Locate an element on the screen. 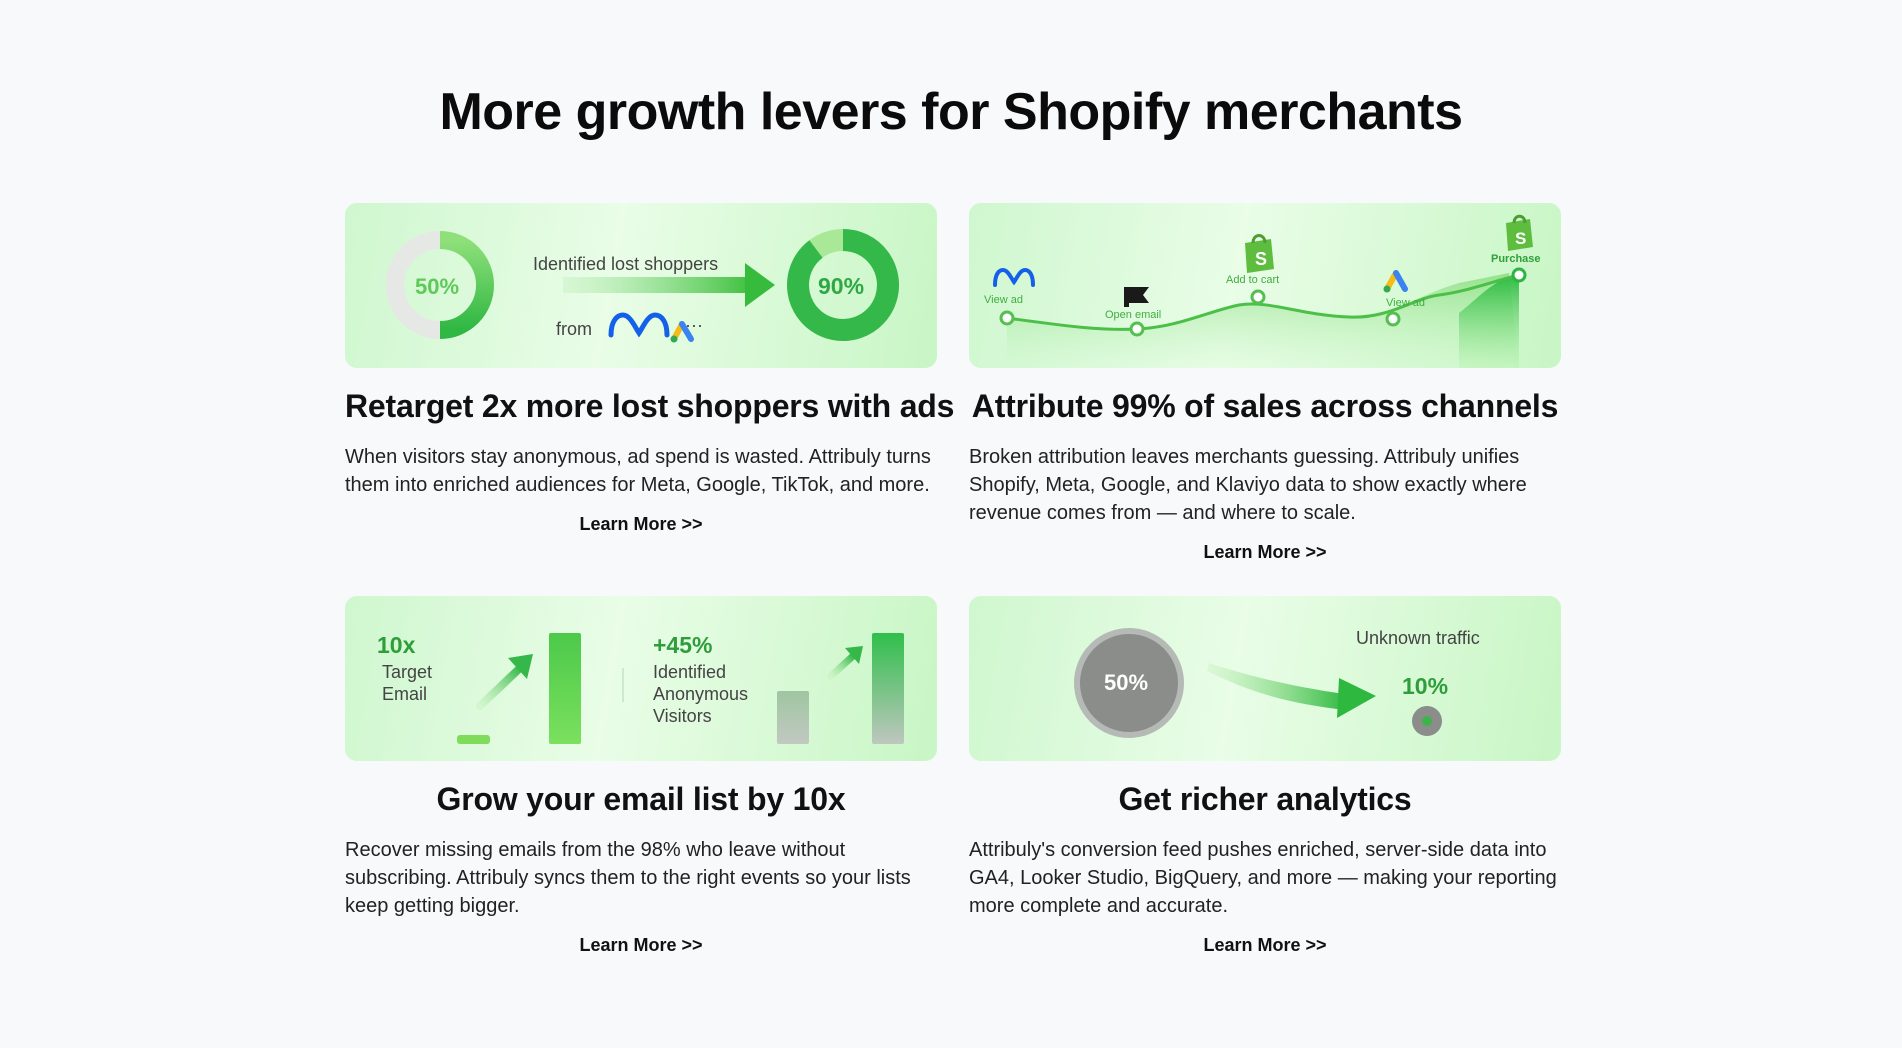 Image resolution: width=1902 pixels, height=1048 pixels. growth-arrow is located at coordinates (500, 687).